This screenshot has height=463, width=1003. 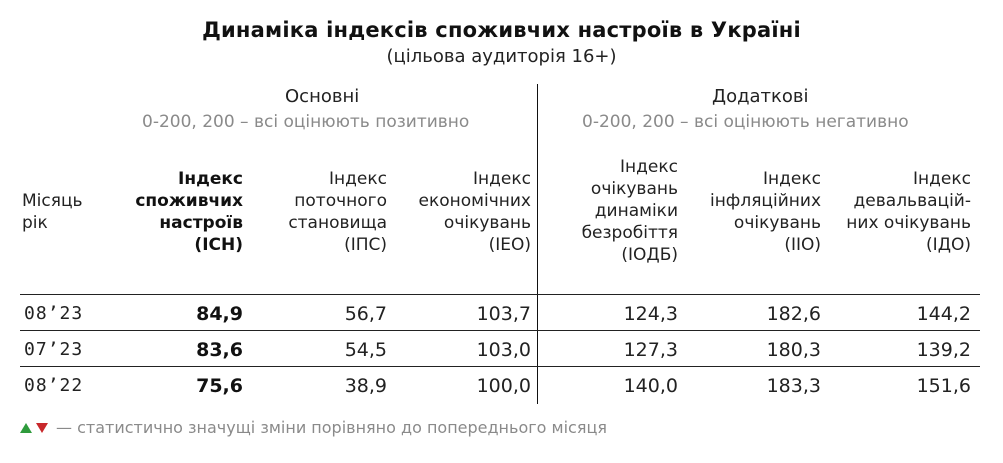 What do you see at coordinates (908, 212) in the screenshot?
I see `column-header-ido: Індекс девальвацій- них очікувань (ІДО)` at bounding box center [908, 212].